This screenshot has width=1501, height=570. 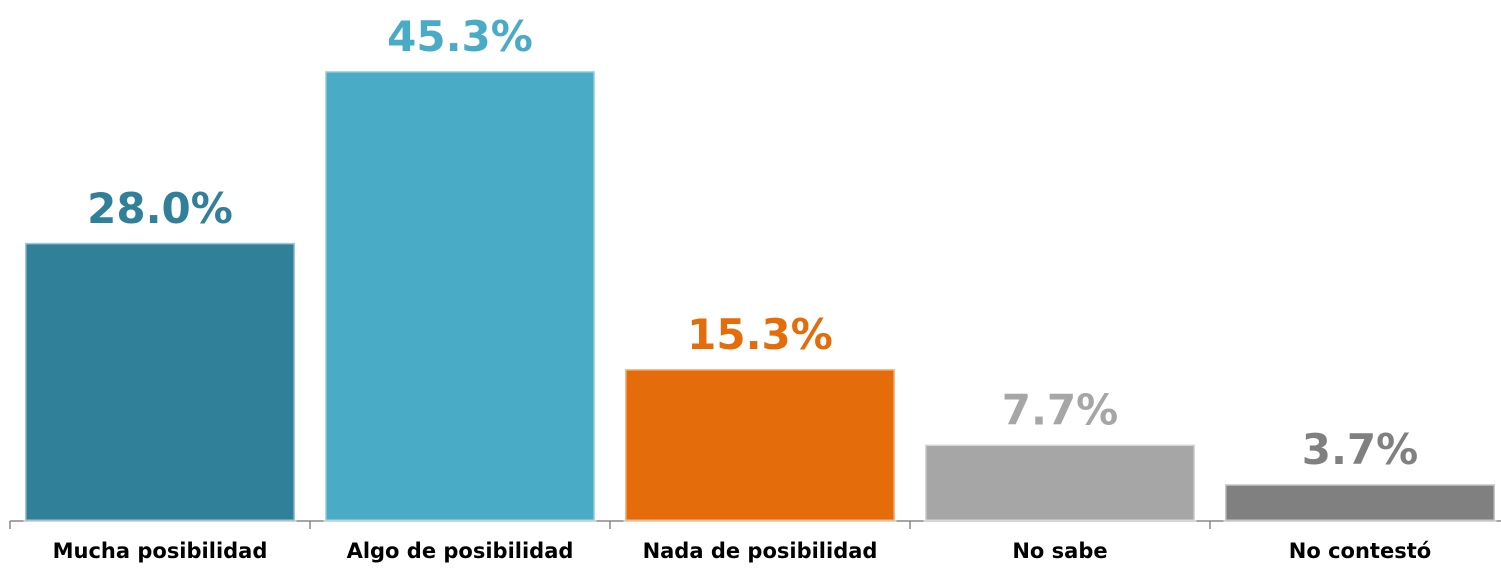 What do you see at coordinates (160, 551) in the screenshot?
I see `x-tick-label: Mucha posibilidad` at bounding box center [160, 551].